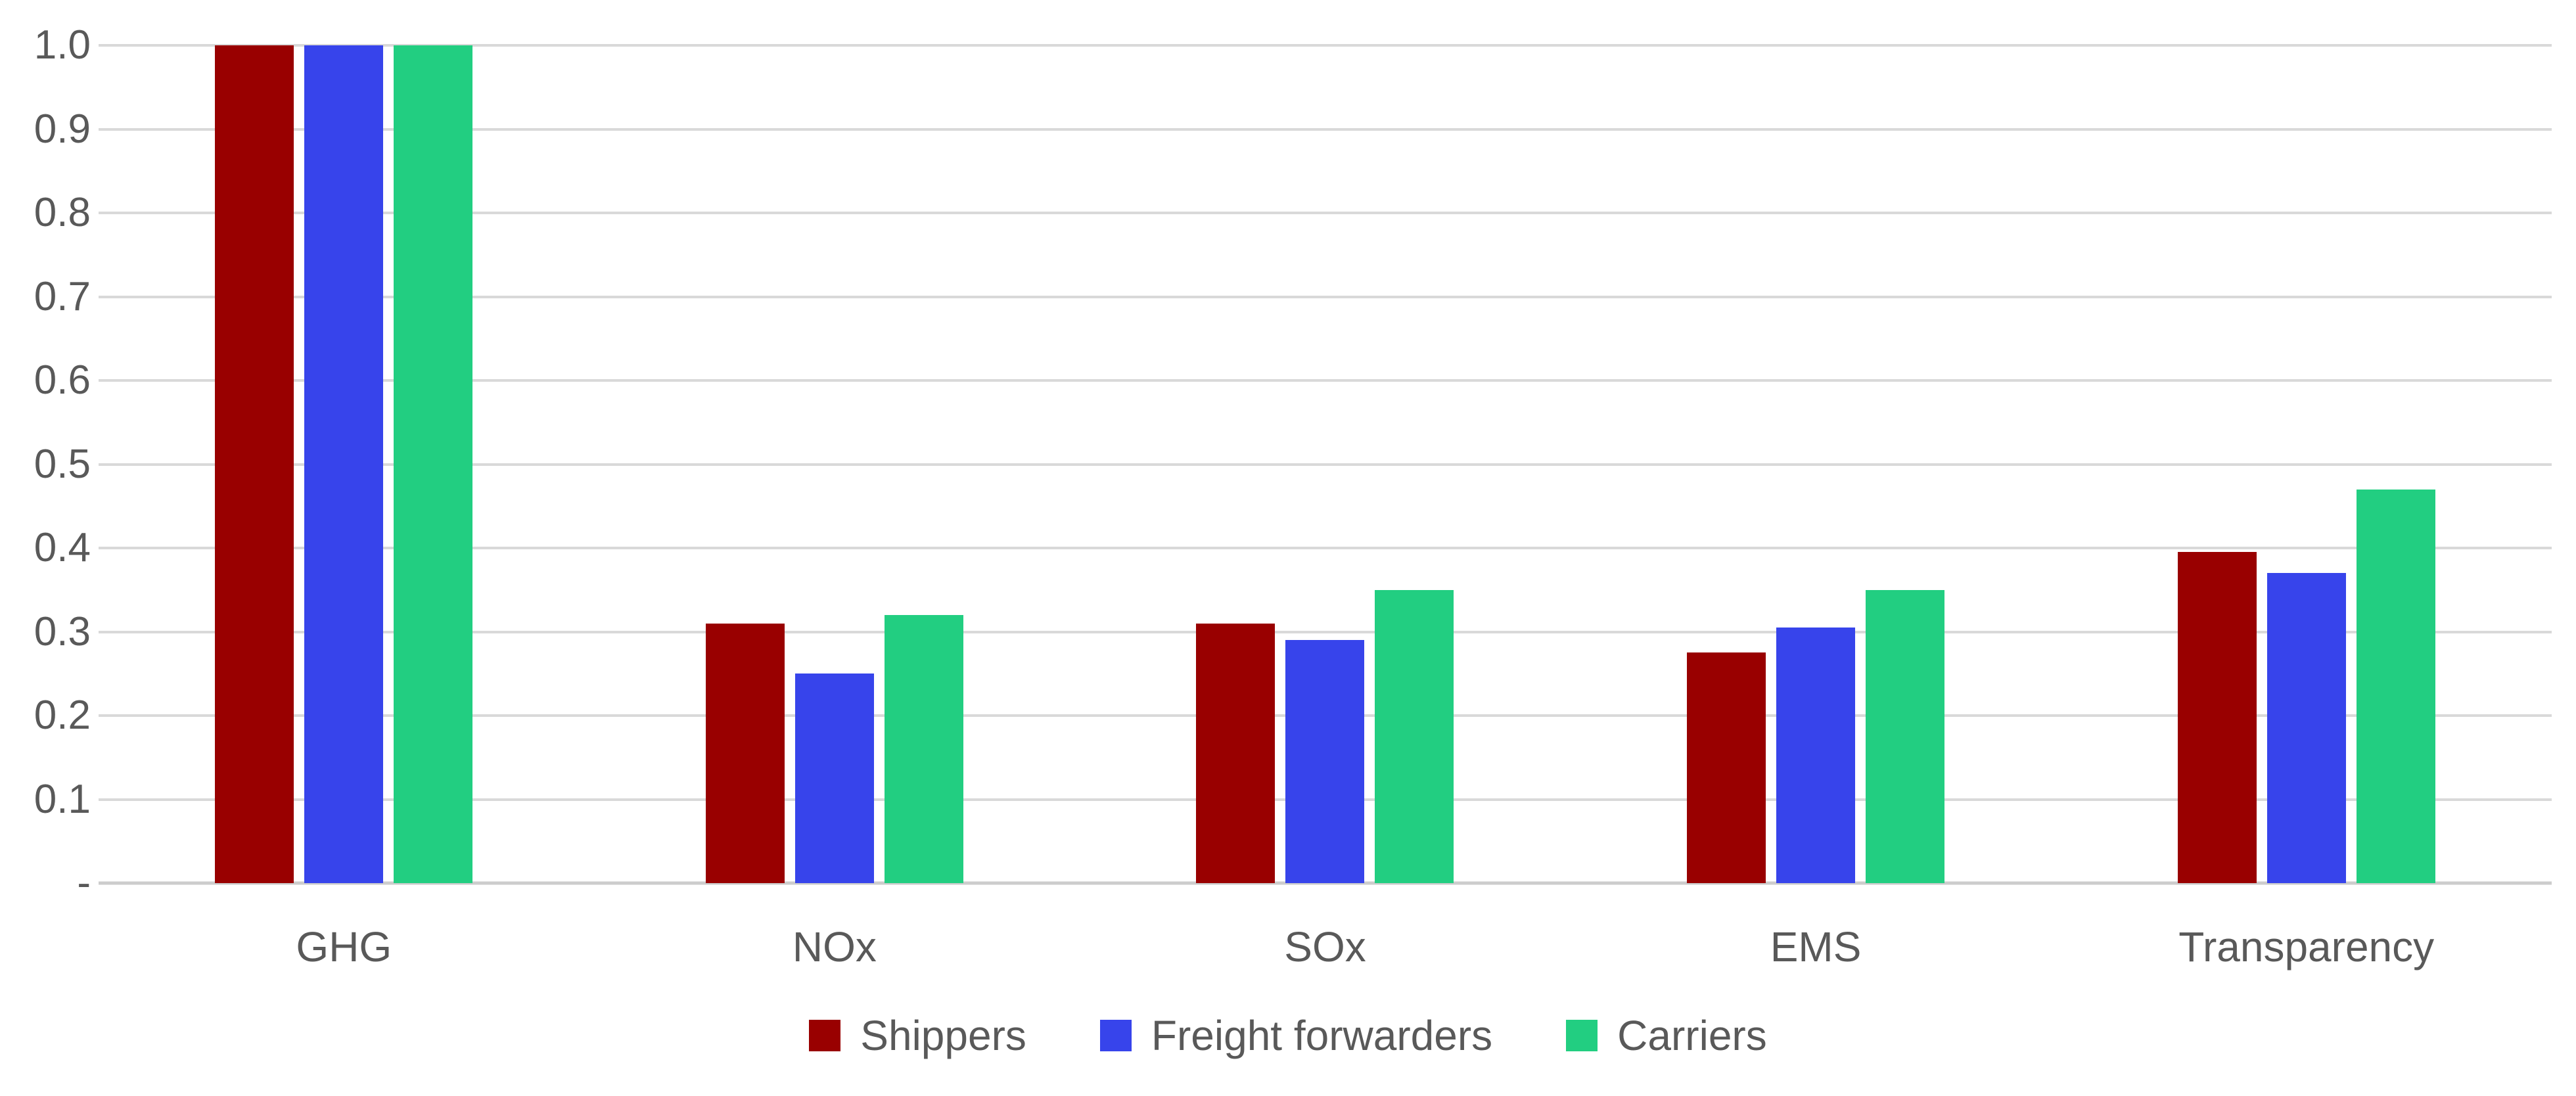  I want to click on x-category-label-sox: SOx, so click(1325, 946).